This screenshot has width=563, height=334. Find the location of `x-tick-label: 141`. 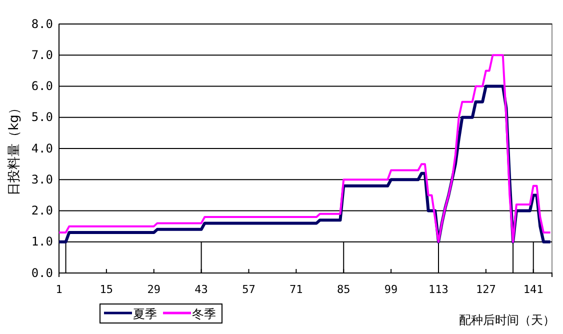

x-tick-label: 141 is located at coordinates (533, 289).